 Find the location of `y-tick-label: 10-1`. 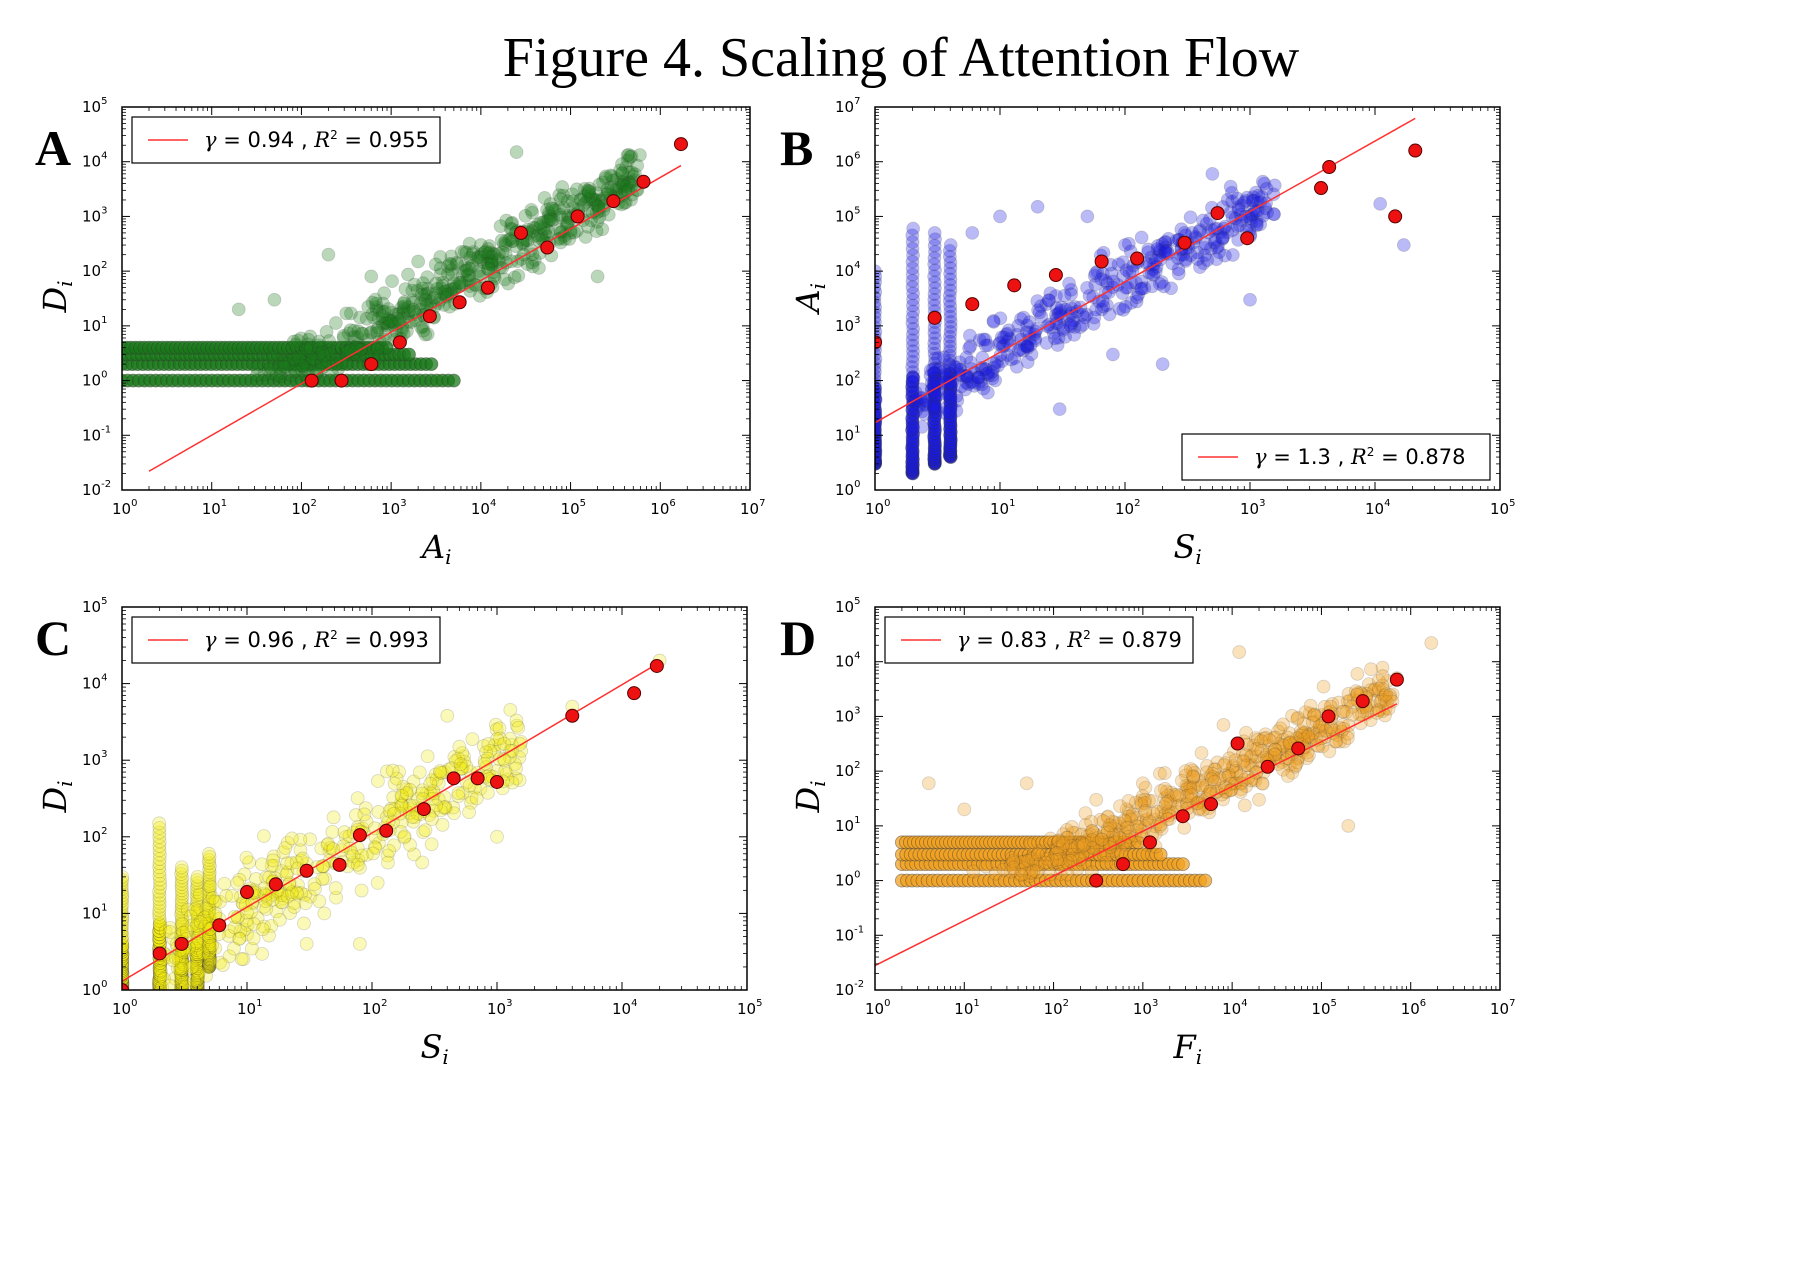

y-tick-label: 10-1 is located at coordinates (96, 434).